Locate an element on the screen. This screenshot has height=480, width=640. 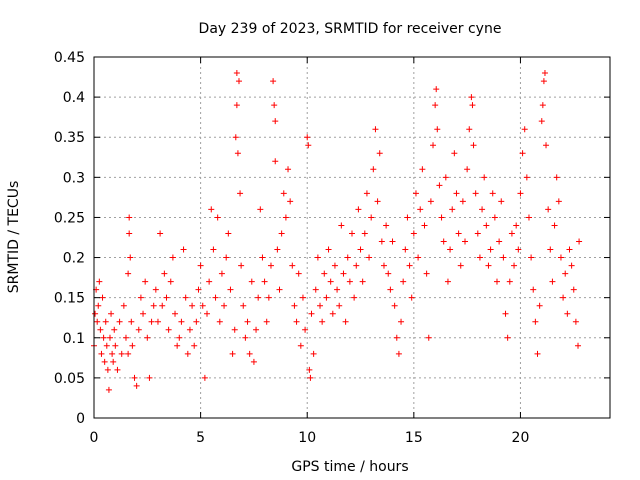
y-tick-label: 0.35 is located at coordinates (69, 138).